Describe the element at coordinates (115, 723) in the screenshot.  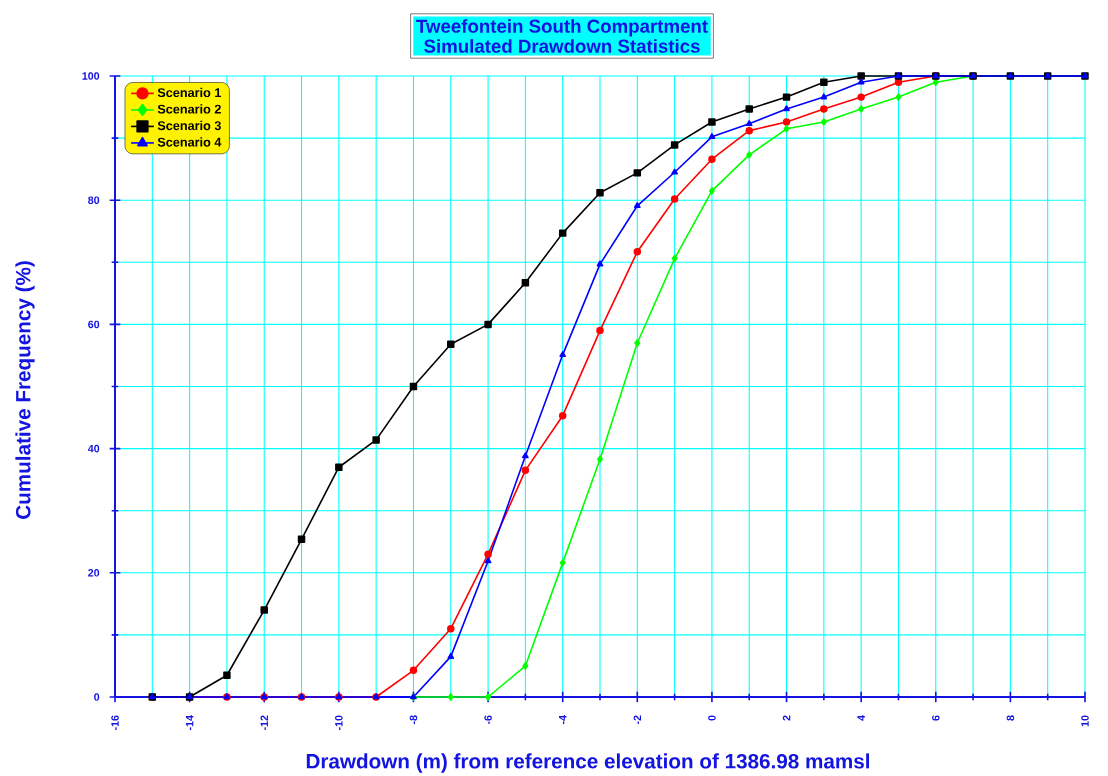
I see `x-tick-label: -16` at that location.